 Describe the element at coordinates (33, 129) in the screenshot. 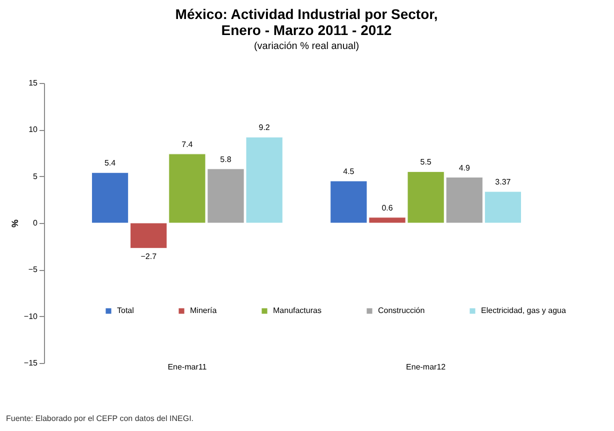

I see `y-tick-label: 10` at that location.